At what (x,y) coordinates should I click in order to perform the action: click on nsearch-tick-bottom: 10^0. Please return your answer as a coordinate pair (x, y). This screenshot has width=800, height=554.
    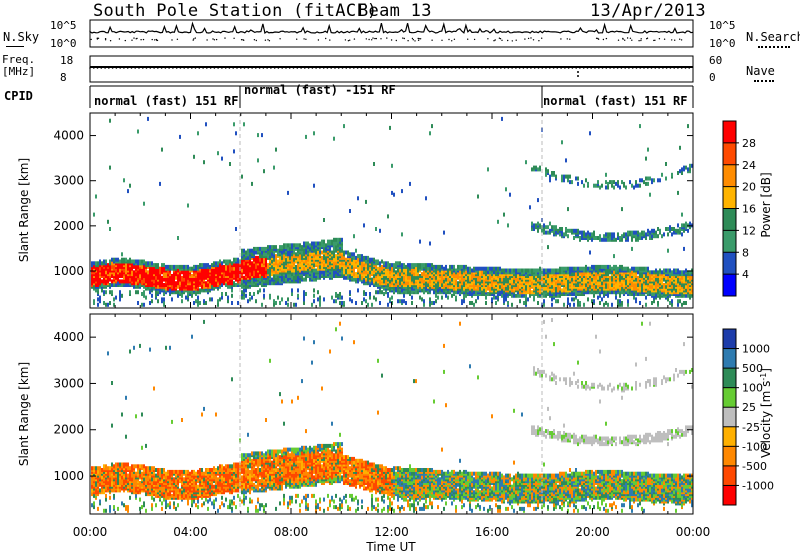
    Looking at the image, I should click on (722, 43).